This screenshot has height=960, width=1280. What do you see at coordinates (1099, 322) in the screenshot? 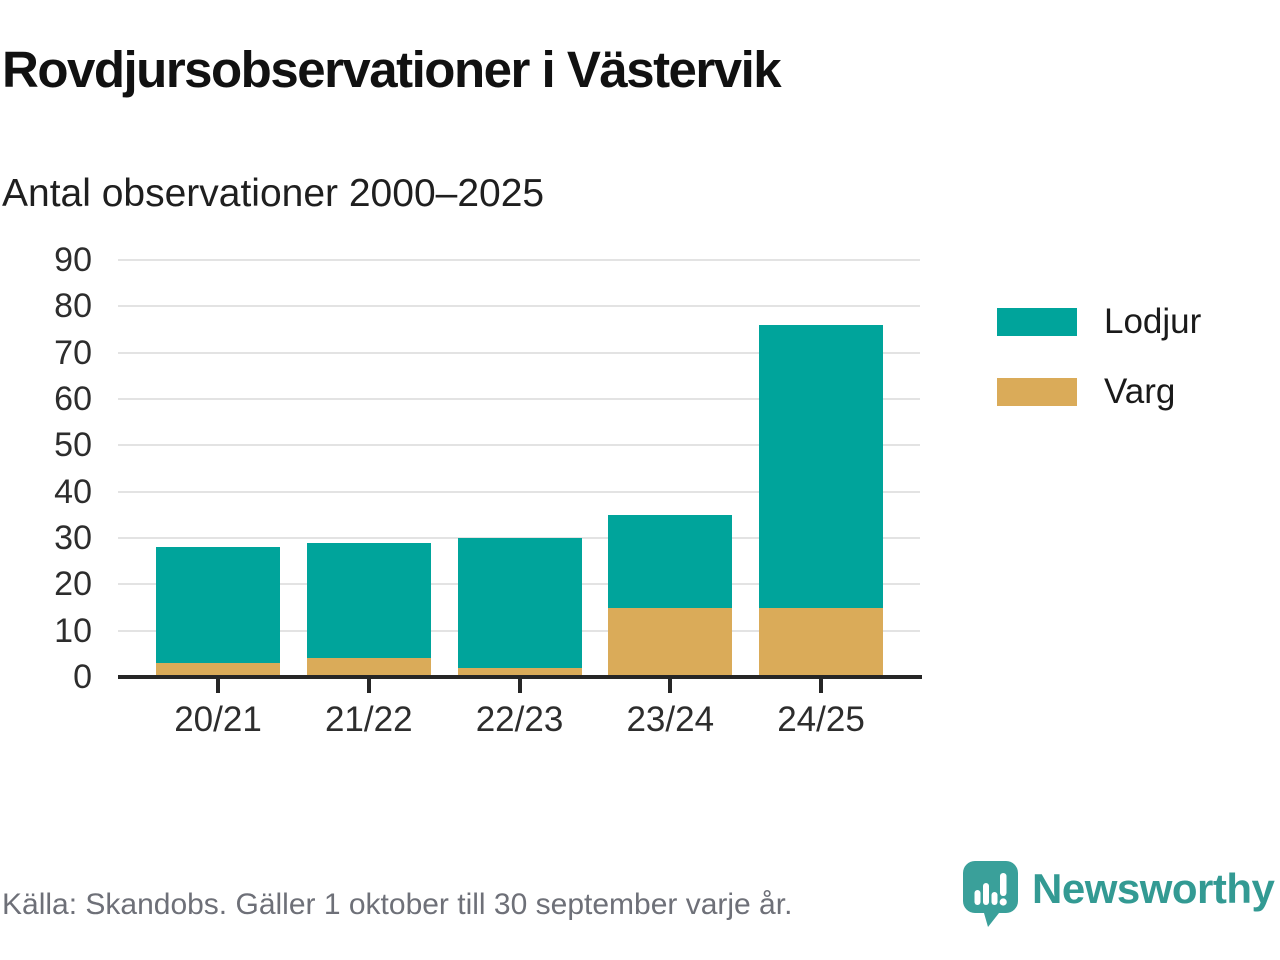
I see `legend-item-lodjur: Lodjur` at bounding box center [1099, 322].